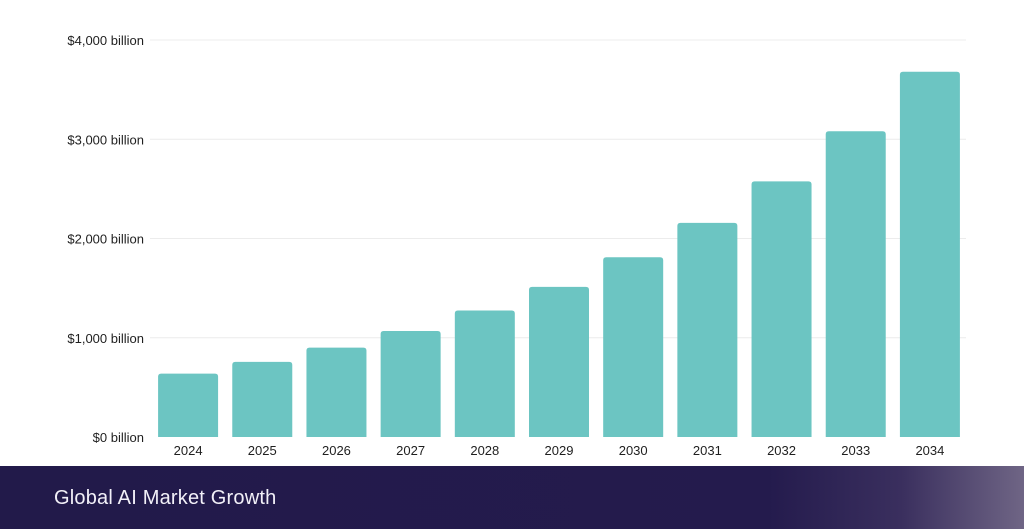 This screenshot has width=1024, height=529. Describe the element at coordinates (188, 450) in the screenshot. I see `x-tick-label: 2024` at that location.